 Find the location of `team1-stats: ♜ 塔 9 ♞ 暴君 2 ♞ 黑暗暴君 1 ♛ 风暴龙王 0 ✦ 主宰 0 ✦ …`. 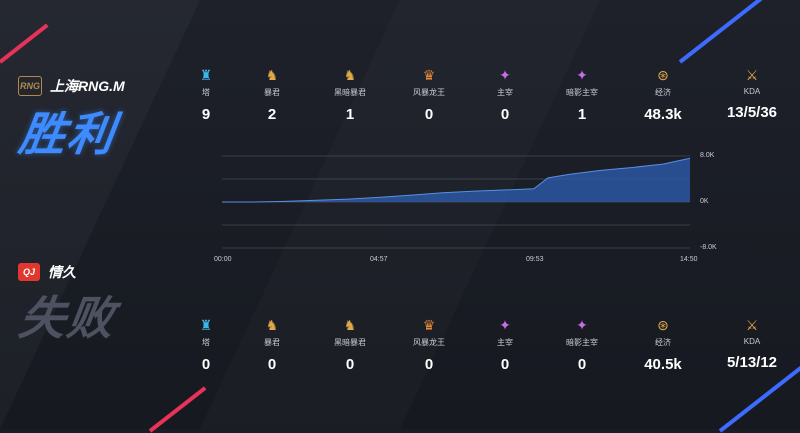

team1-stats: ♜ 塔 9 ♞ 暴君 2 ♞ 黑暗暴君 1 ♛ 风暴龙王 0 ✦ 主宰 0 ✦ … is located at coordinates (480, 97).